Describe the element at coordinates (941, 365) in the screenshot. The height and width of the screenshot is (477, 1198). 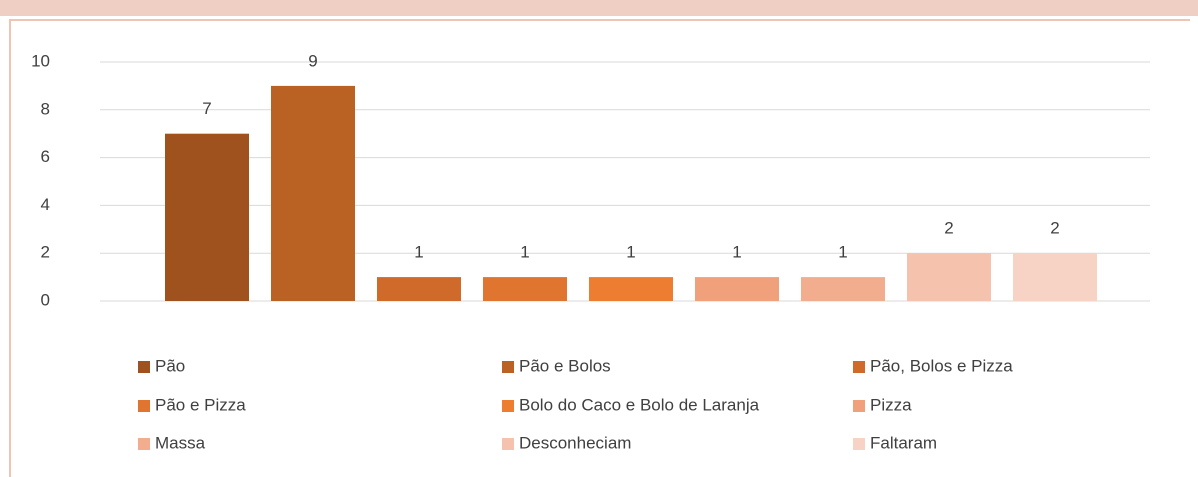
I see `legend-label: Pão, Bolos e Pizza` at that location.